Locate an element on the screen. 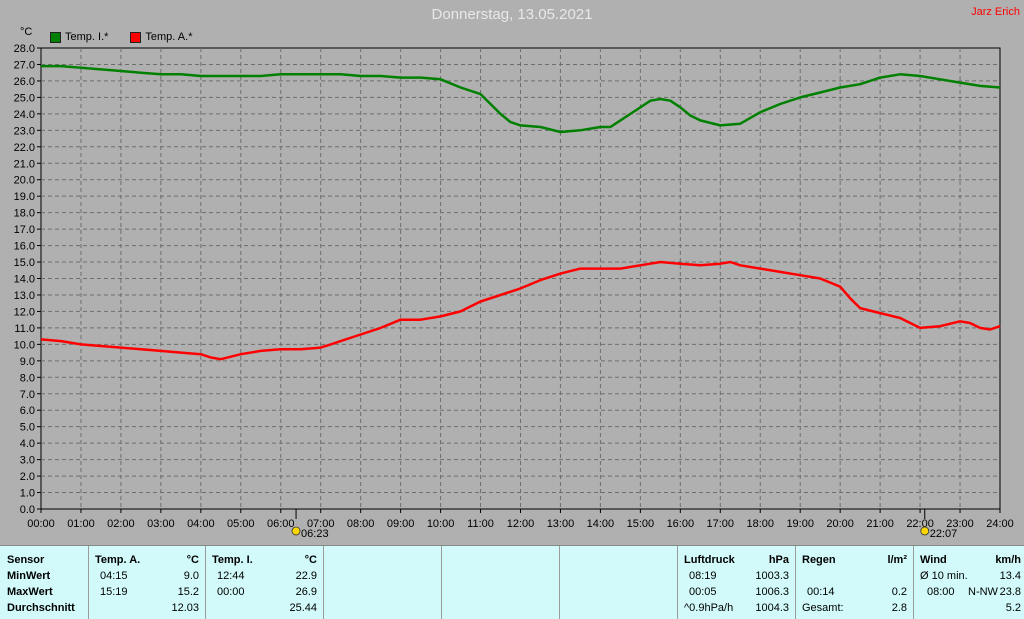 The width and height of the screenshot is (1024, 619). x-tick-label: 18:00 is located at coordinates (760, 524).